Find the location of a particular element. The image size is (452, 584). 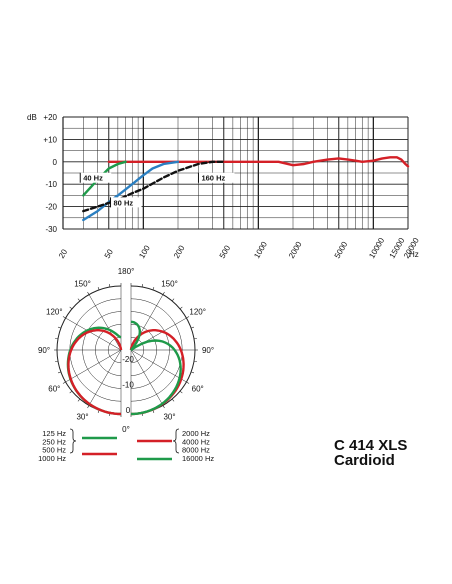

frequency-response-grid is located at coordinates (235, 173).